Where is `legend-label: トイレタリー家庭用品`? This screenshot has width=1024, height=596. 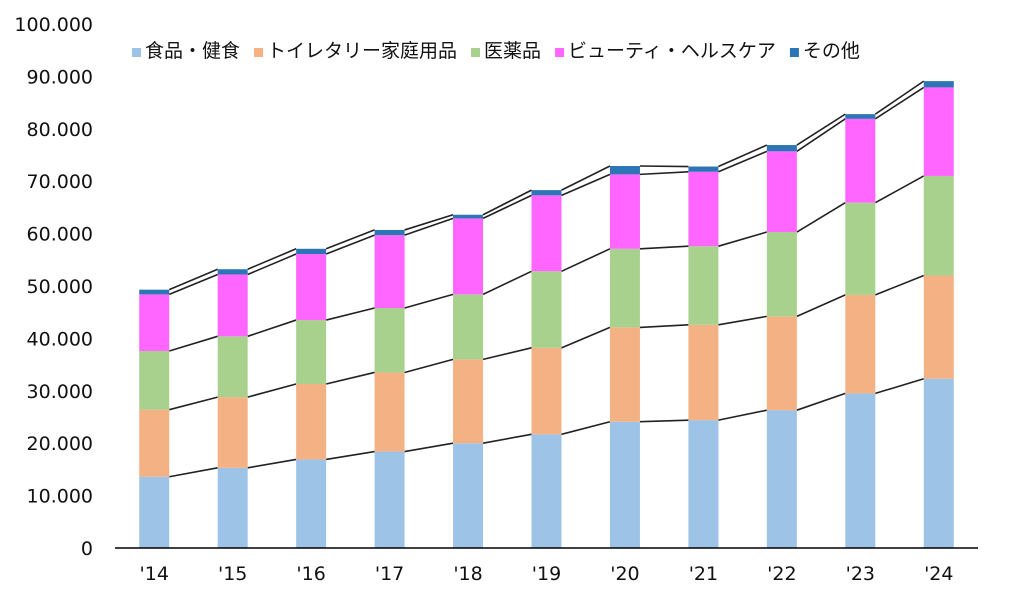 legend-label: トイレタリー家庭用品 is located at coordinates (362, 51).